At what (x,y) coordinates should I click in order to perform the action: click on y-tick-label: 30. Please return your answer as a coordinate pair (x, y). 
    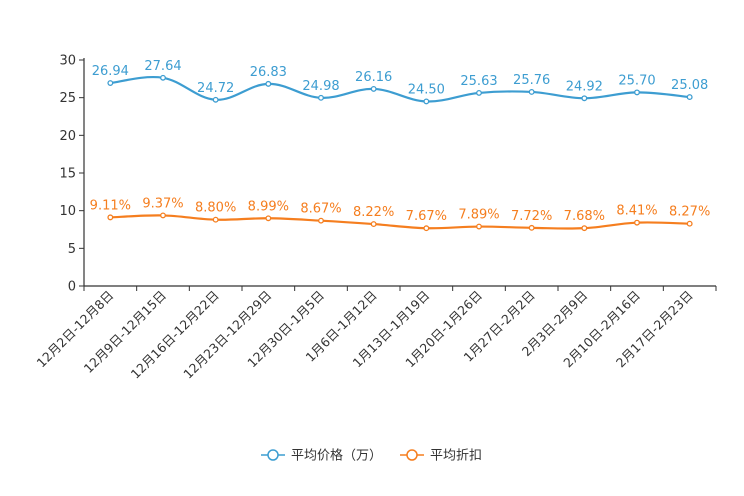
    Looking at the image, I should click on (67, 61).